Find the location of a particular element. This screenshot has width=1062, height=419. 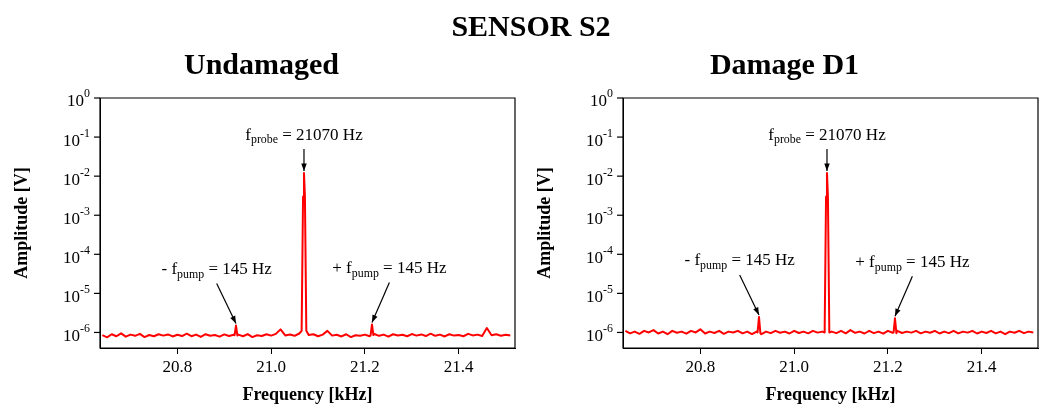

text: SENSOR S2 is located at coordinates (531, 26).